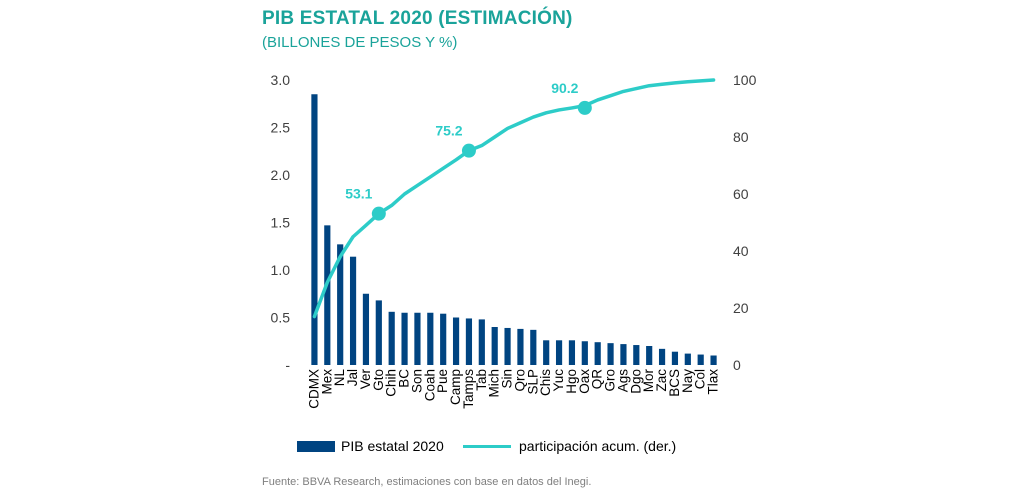  I want to click on x-tick-label: NL, so click(339, 378).